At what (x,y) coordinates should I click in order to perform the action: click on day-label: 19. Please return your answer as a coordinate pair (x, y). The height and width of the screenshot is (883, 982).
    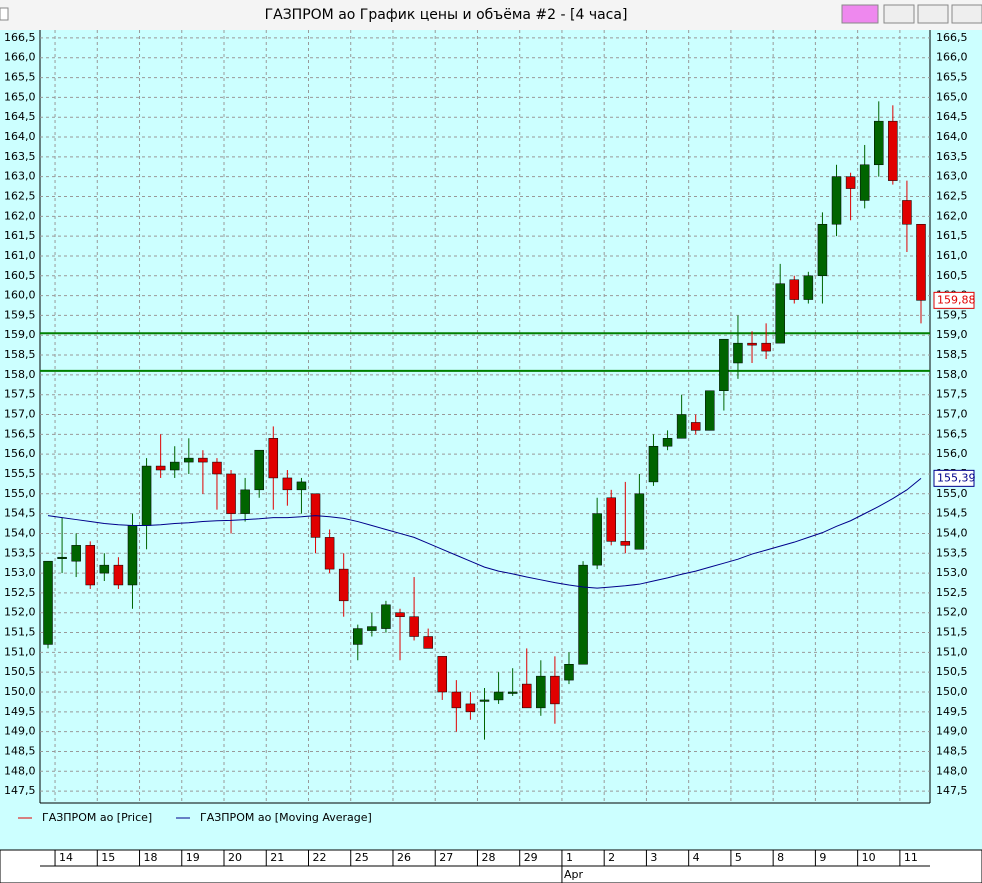
    Looking at the image, I should click on (193, 857).